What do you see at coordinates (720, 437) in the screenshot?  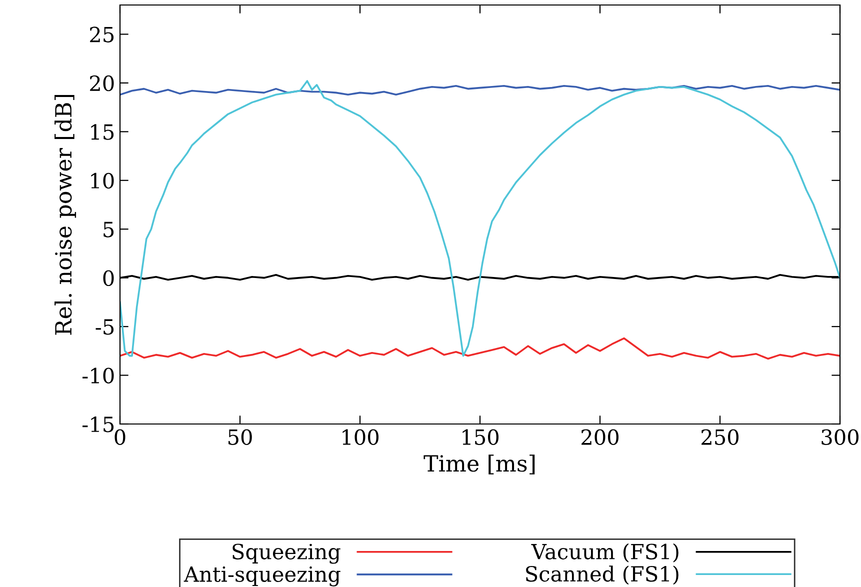 I see `x-tick-label: 250` at bounding box center [720, 437].